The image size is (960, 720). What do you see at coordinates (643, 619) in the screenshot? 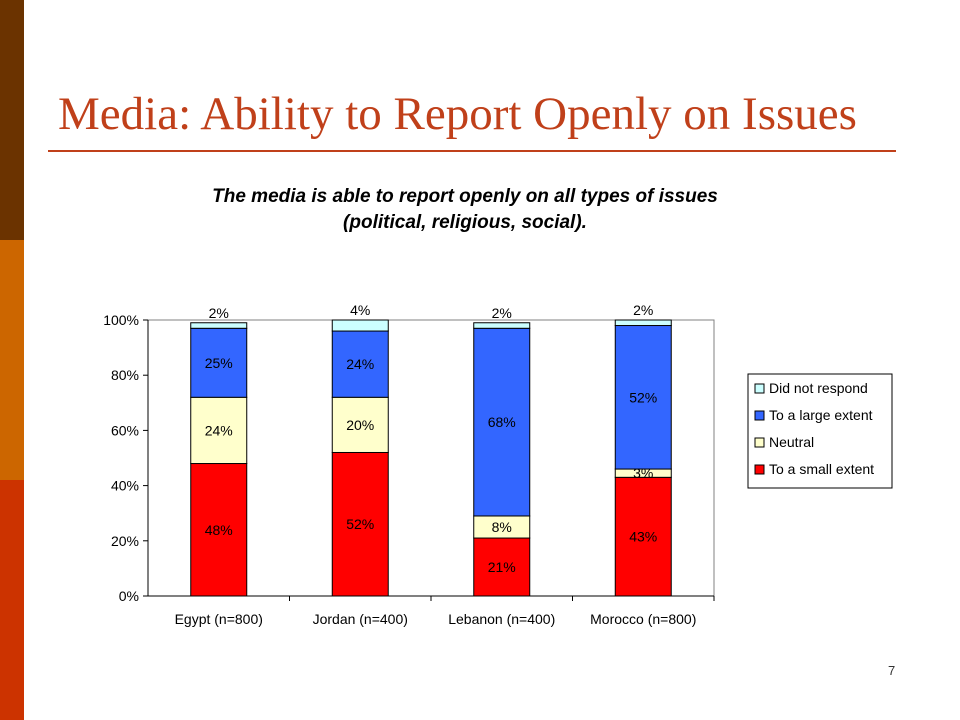
I see `x-tick-label: Morocco (n=800)` at bounding box center [643, 619].